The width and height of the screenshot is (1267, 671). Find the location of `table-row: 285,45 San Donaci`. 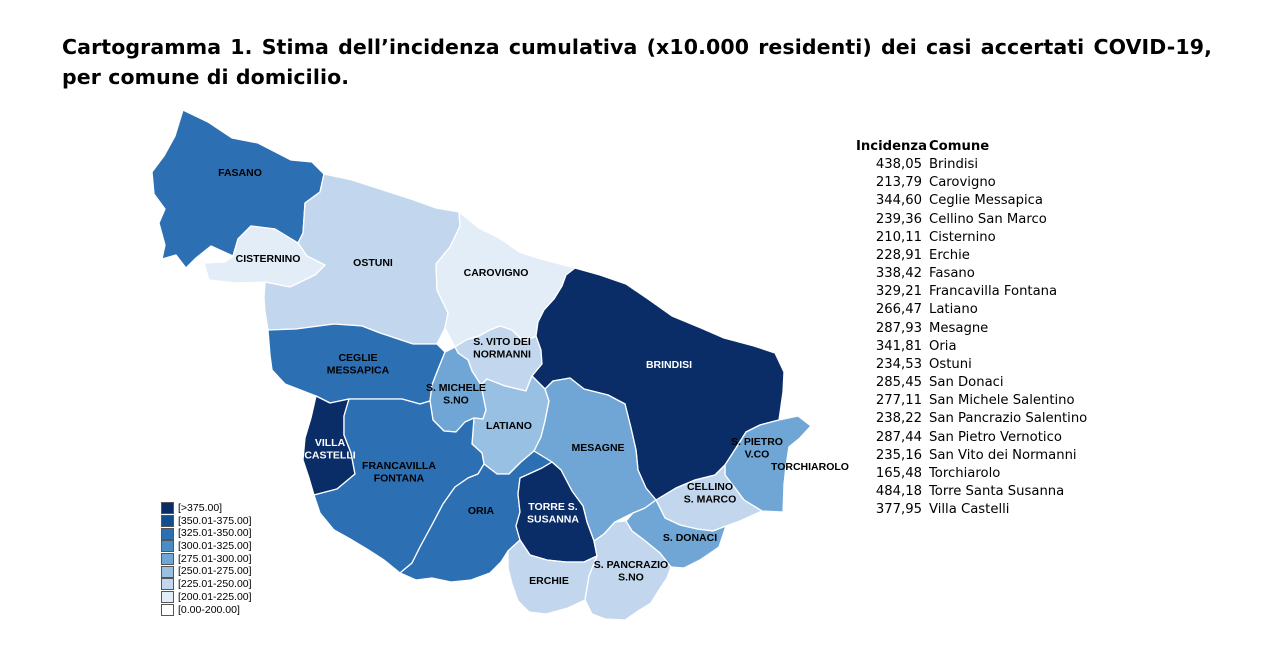

table-row: 285,45 San Donaci is located at coordinates (971, 383).